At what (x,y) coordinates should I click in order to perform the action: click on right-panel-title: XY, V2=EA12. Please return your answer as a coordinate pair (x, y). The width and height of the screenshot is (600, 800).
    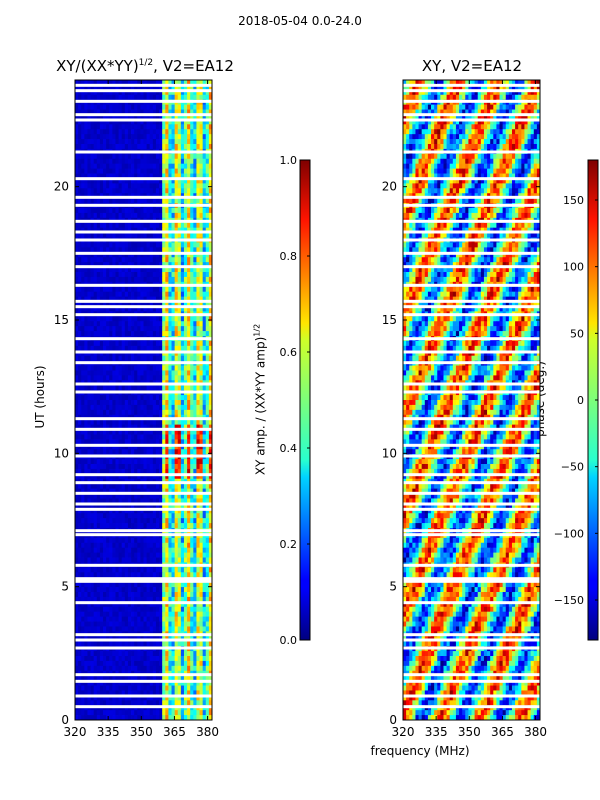
    Looking at the image, I should click on (472, 66).